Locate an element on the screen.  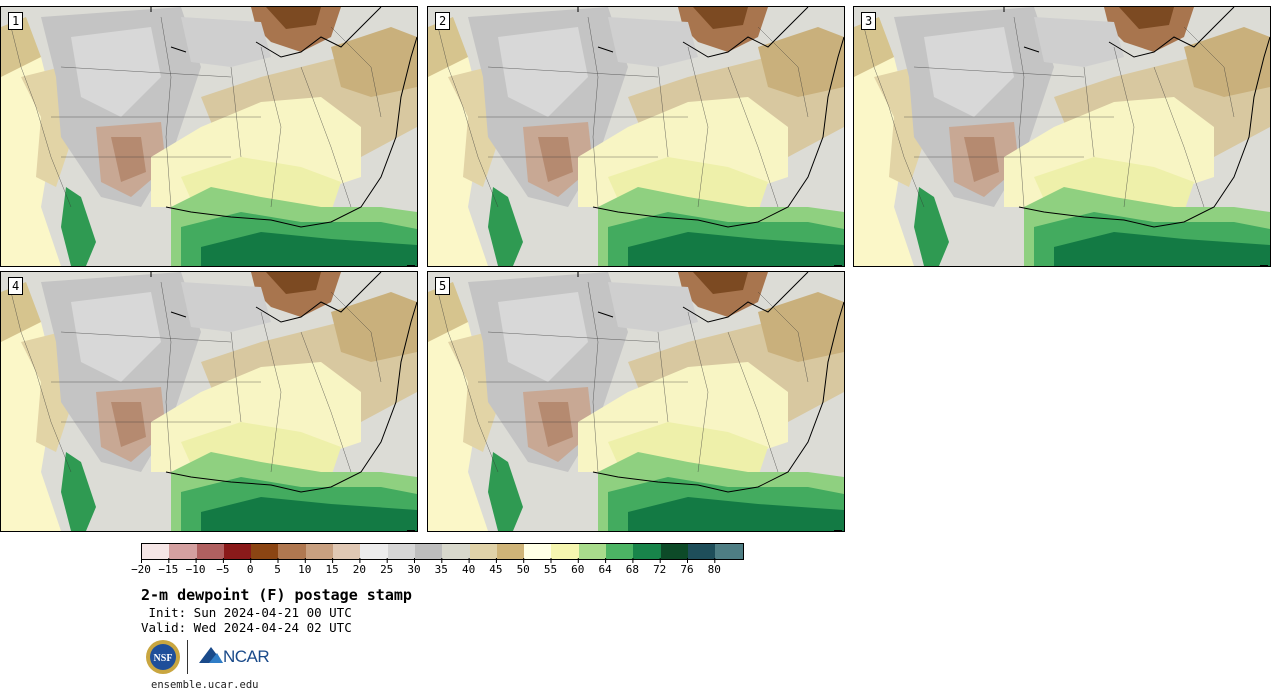
ensemble-member-panel: 5 is located at coordinates (636, 401).